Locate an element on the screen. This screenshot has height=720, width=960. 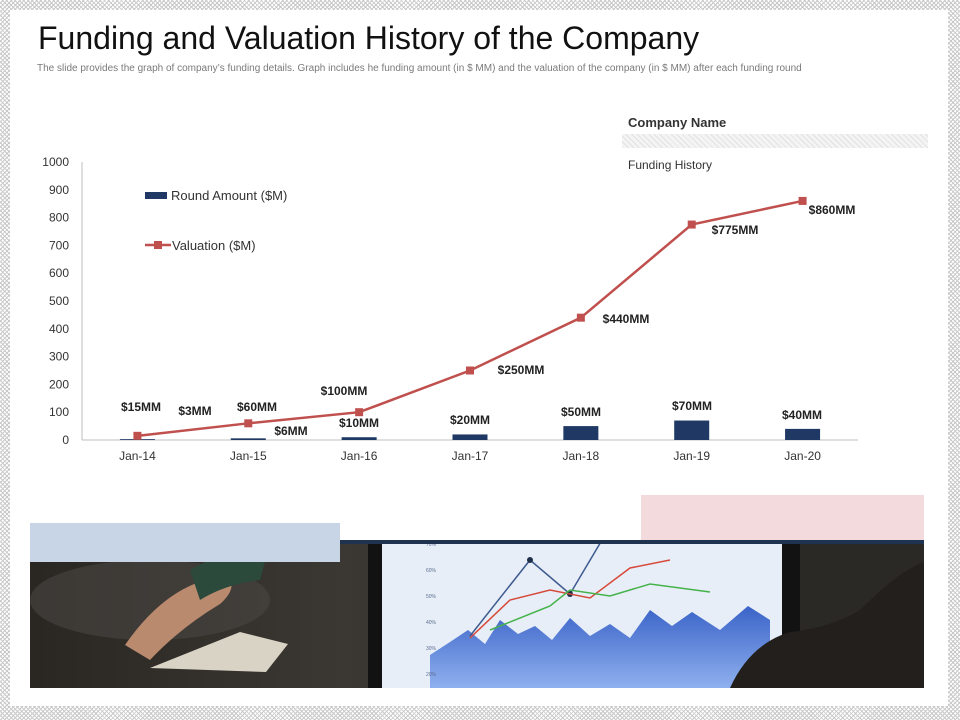
photo-tick-label: 50% is located at coordinates (431, 597).